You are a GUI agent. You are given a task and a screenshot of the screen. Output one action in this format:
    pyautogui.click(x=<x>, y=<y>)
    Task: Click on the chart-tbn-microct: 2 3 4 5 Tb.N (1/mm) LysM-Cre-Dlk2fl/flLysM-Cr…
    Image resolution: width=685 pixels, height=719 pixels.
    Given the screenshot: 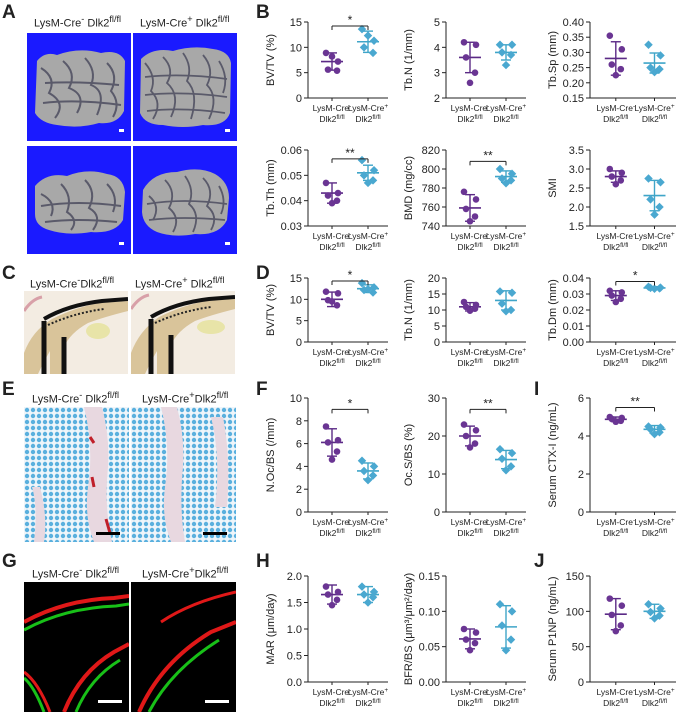 What is the action you would take?
    pyautogui.click(x=464, y=70)
    